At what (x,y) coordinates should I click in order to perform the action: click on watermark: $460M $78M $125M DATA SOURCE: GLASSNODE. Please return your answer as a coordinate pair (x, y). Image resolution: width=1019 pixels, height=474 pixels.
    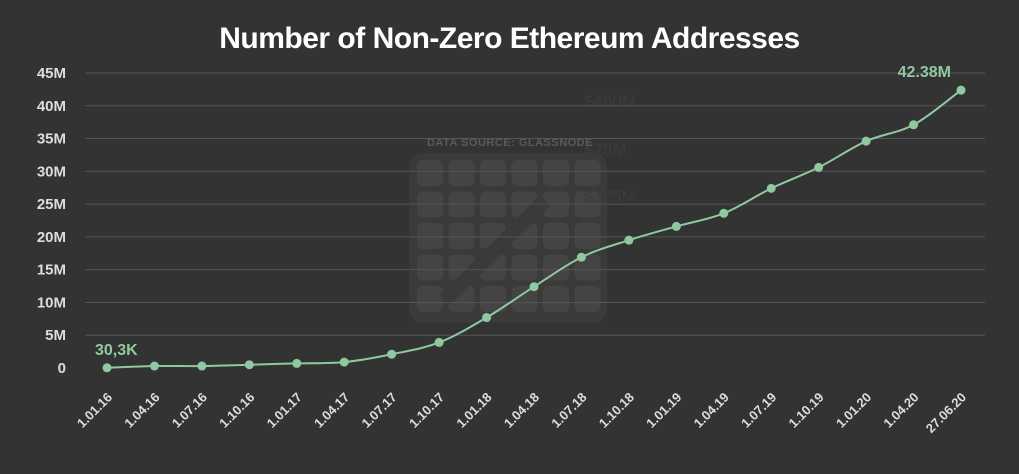
    Looking at the image, I should click on (522, 207).